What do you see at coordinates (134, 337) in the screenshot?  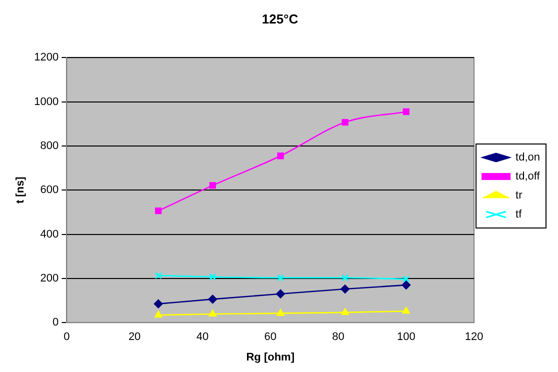 I see `x-tick-label: 20` at bounding box center [134, 337].